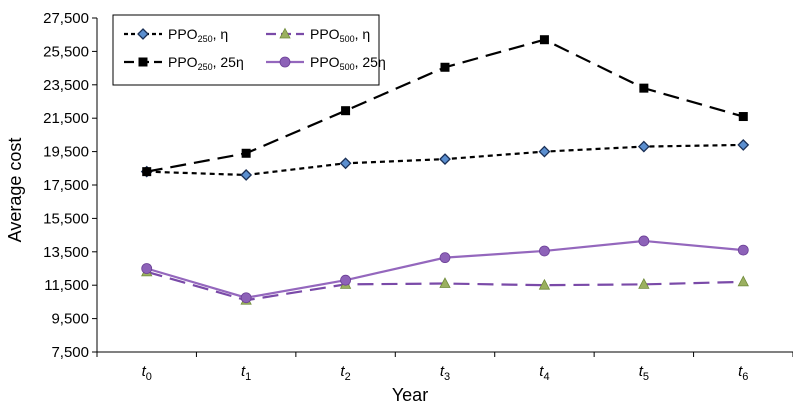  I want to click on y-tick-label: 17,500, so click(66, 185).